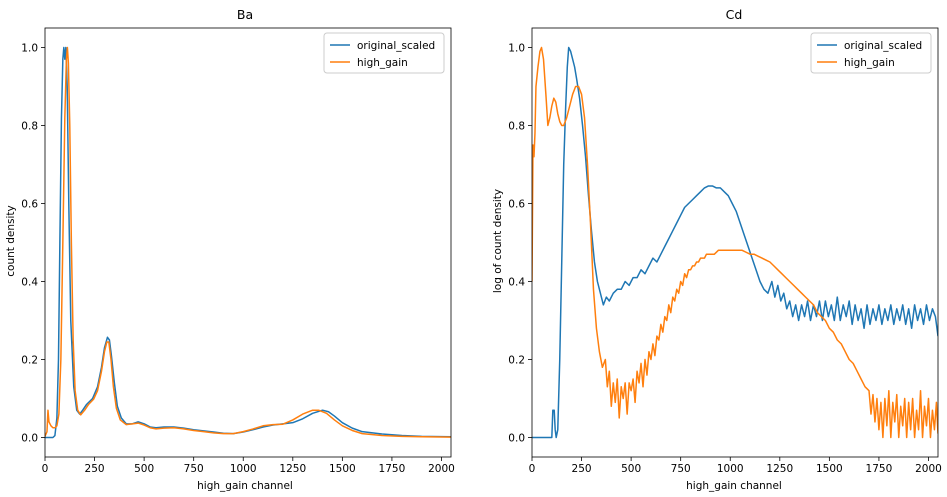  What do you see at coordinates (779, 469) in the screenshot?
I see `cd-x-tick-label: 1250` at bounding box center [779, 469].